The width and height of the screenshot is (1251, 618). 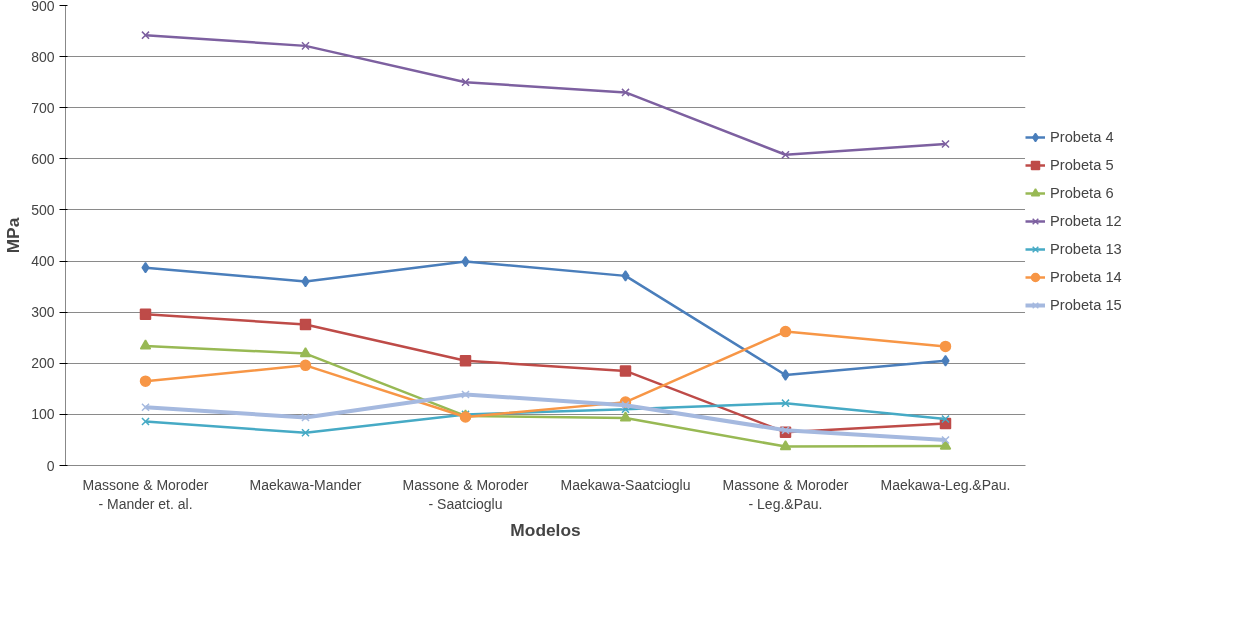 I want to click on x-axis-title: Modelos, so click(x=545, y=529).